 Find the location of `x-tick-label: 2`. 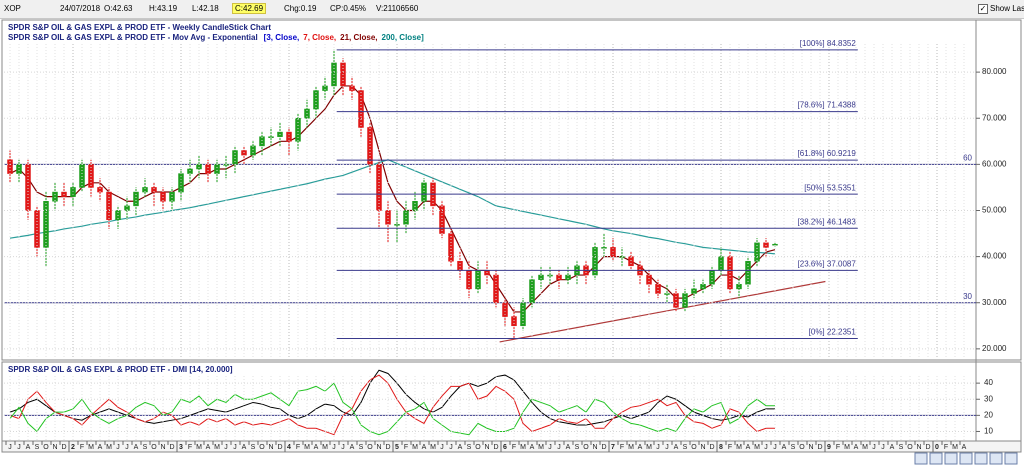

x-tick-label: 2 is located at coordinates (73, 447).